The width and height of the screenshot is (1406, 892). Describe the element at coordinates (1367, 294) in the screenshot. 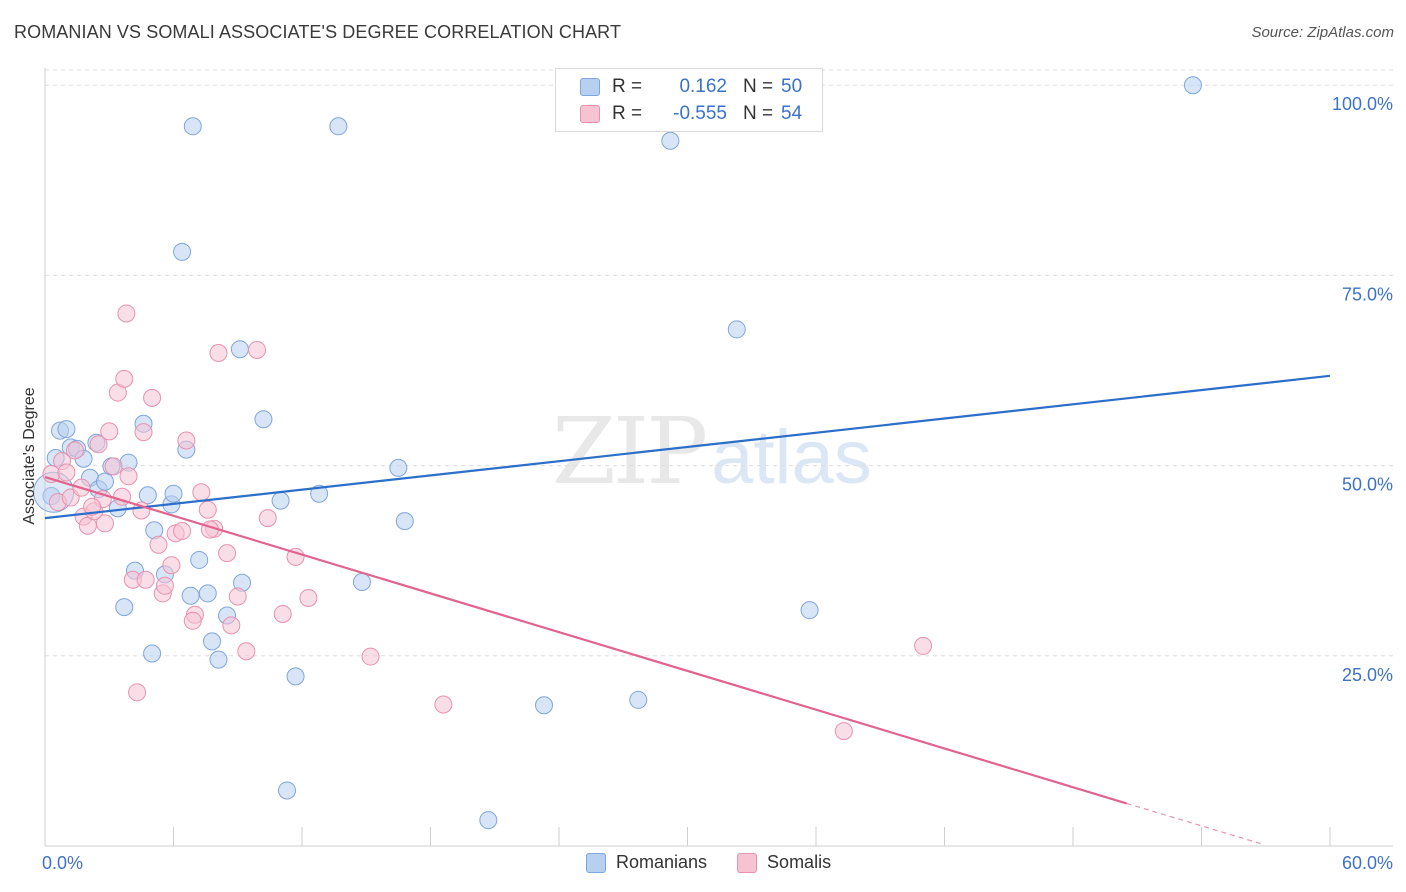

I see `y-tick-label: 75.0%` at that location.